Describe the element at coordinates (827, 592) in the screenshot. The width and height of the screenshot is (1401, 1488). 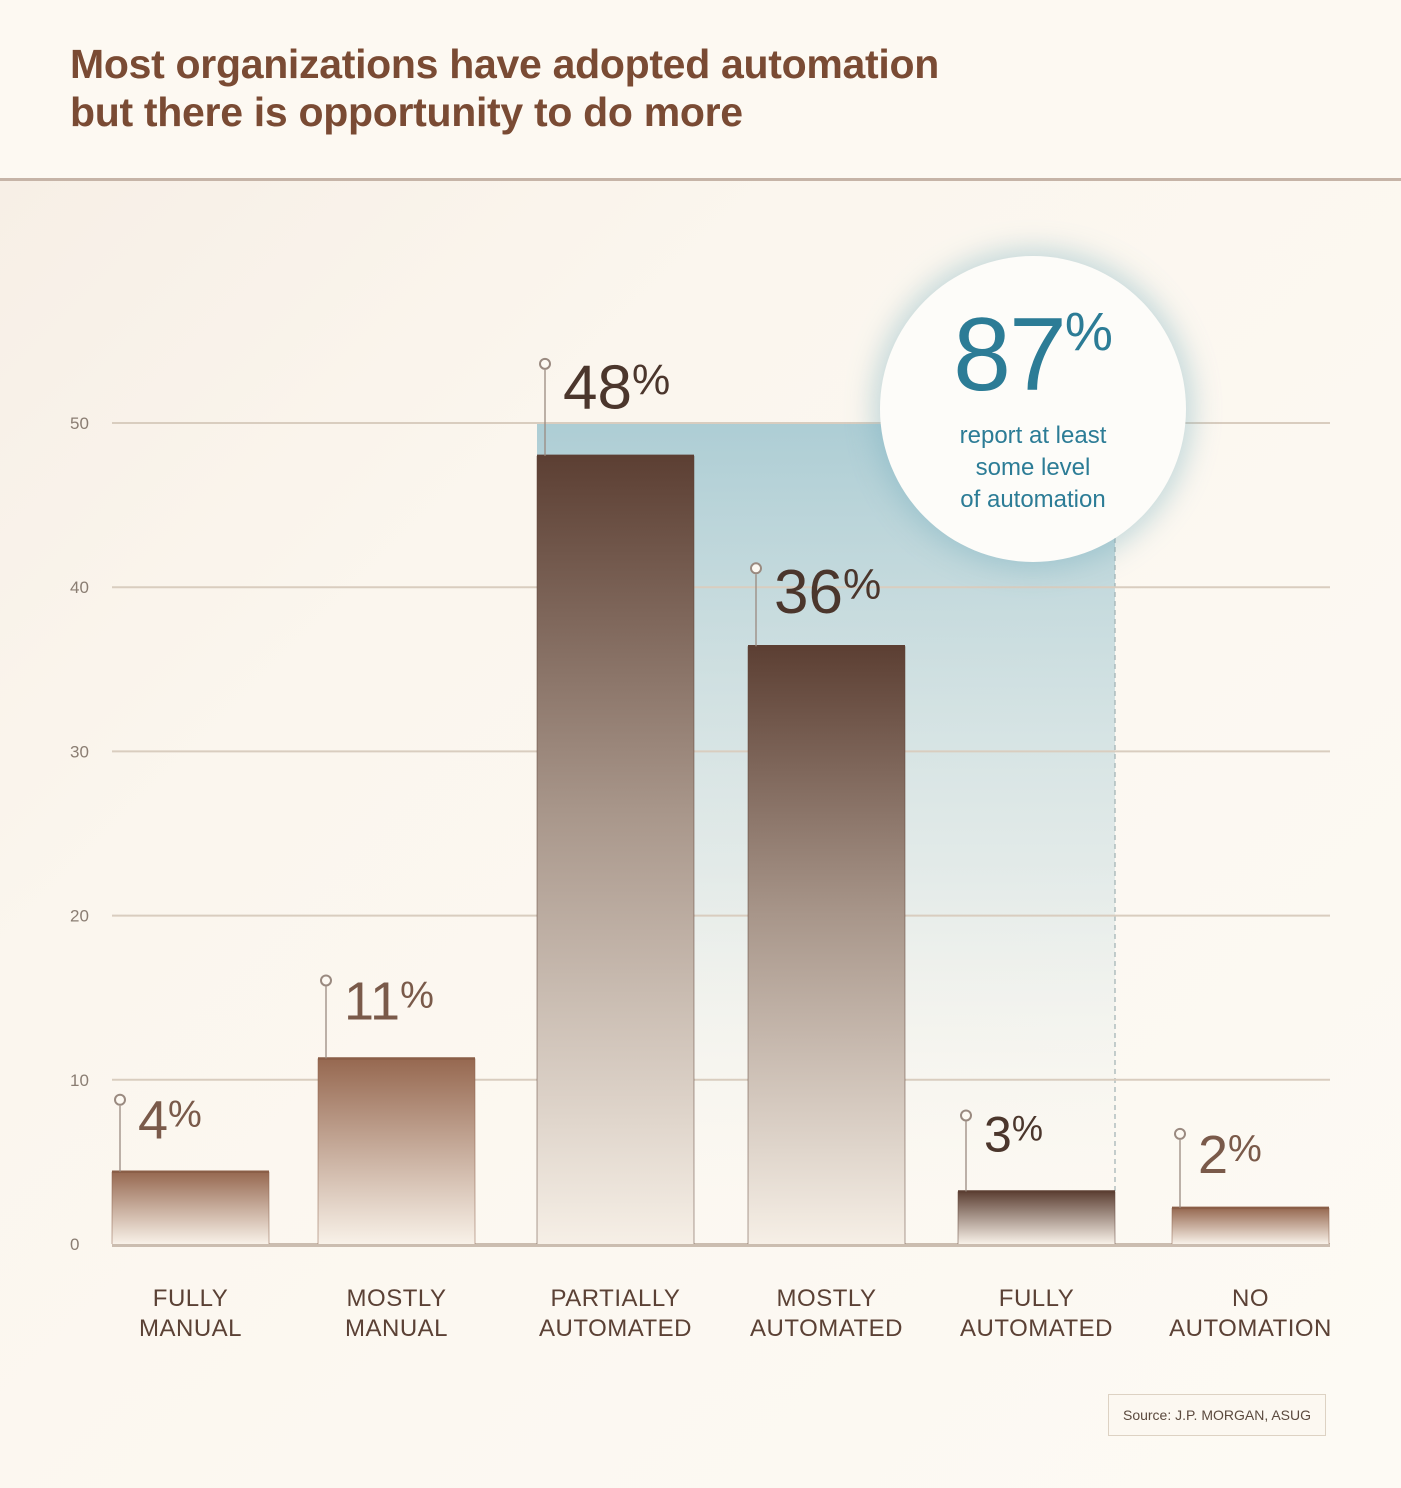
I see `data-label: 36%` at that location.